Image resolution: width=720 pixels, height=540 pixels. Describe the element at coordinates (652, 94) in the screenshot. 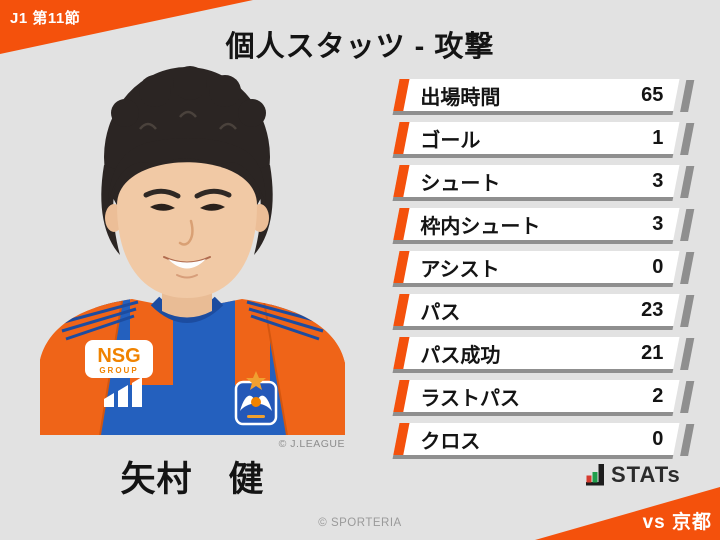

I see `stat-value: 65` at that location.